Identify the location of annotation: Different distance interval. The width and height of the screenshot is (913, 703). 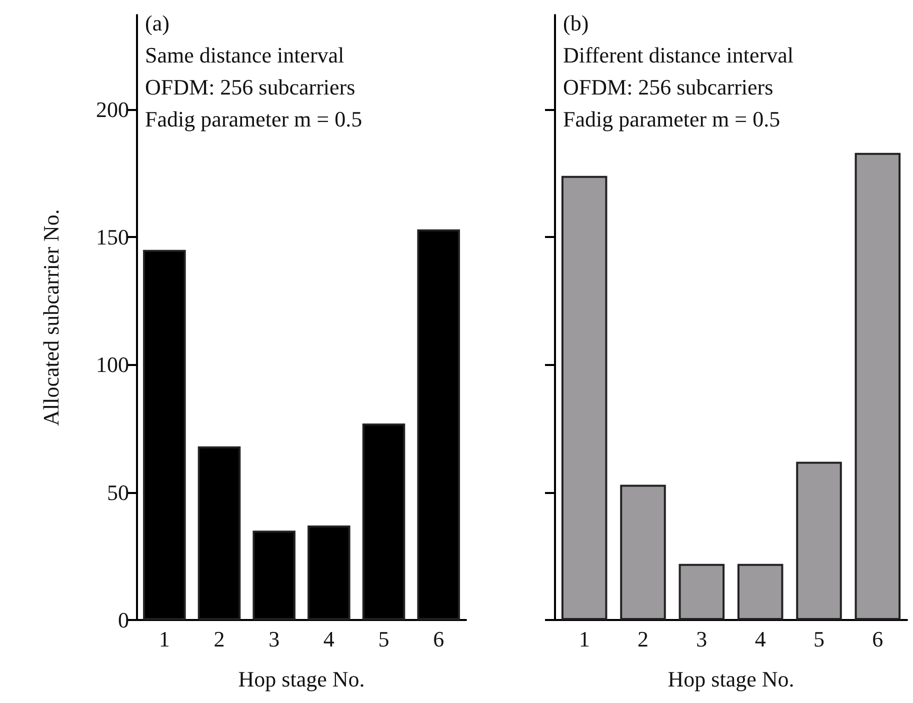
(678, 55).